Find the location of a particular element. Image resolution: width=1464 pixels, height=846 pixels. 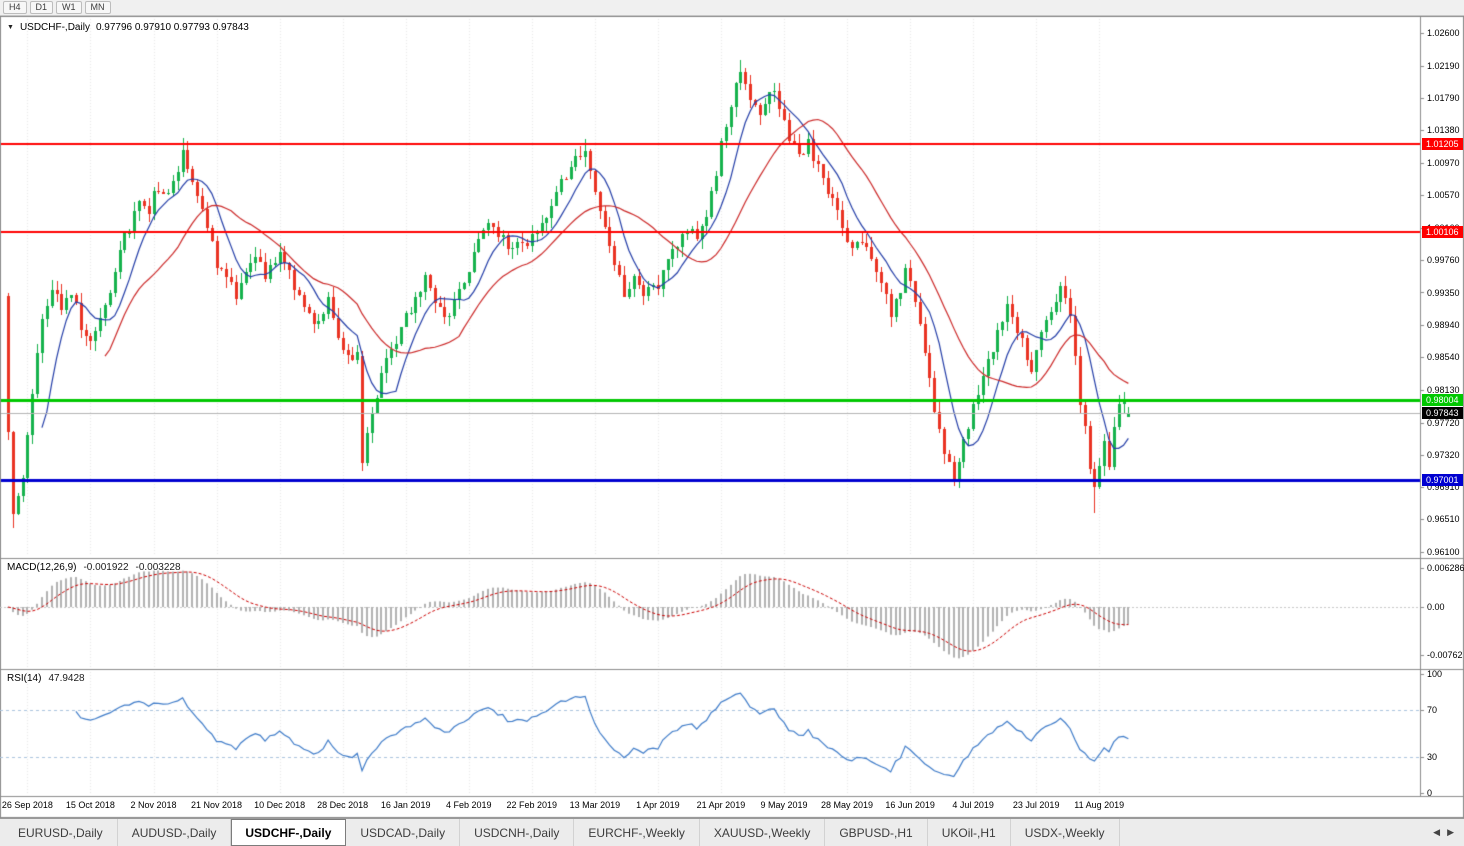

price-axis-label: 0.98940 is located at coordinates (1443, 325).